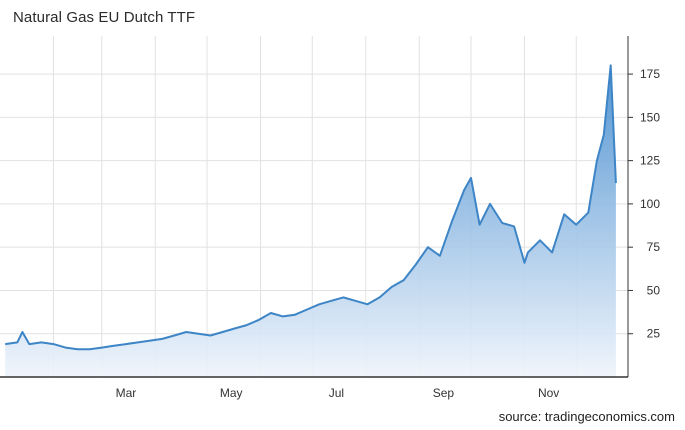 The height and width of the screenshot is (430, 685). I want to click on y-tick-label: 125, so click(650, 161).